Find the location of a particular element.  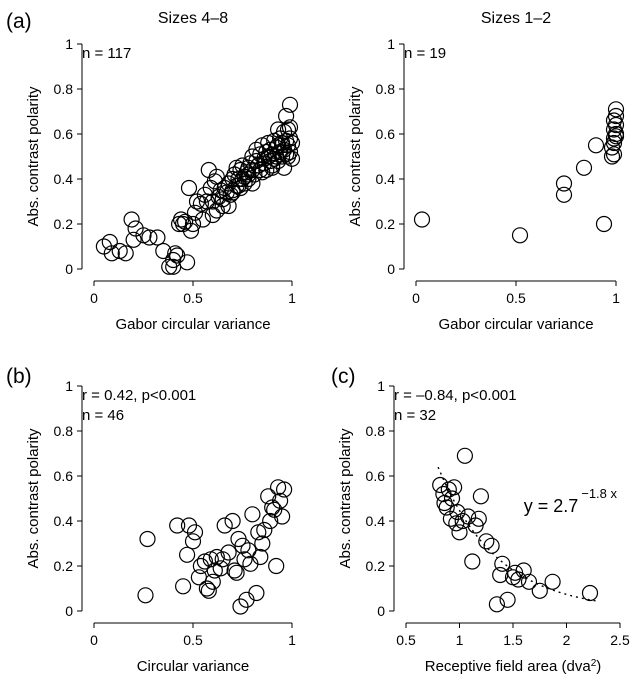

stat-annotation: r = –0.84, p<0.001 is located at coordinates (455, 395).